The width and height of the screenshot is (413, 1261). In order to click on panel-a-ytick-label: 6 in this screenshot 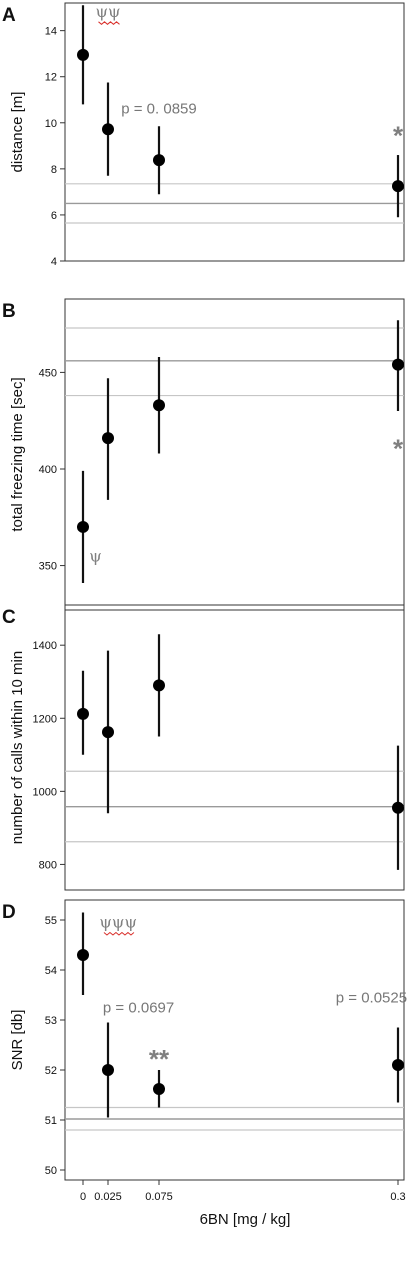, I will do `click(54, 216)`.